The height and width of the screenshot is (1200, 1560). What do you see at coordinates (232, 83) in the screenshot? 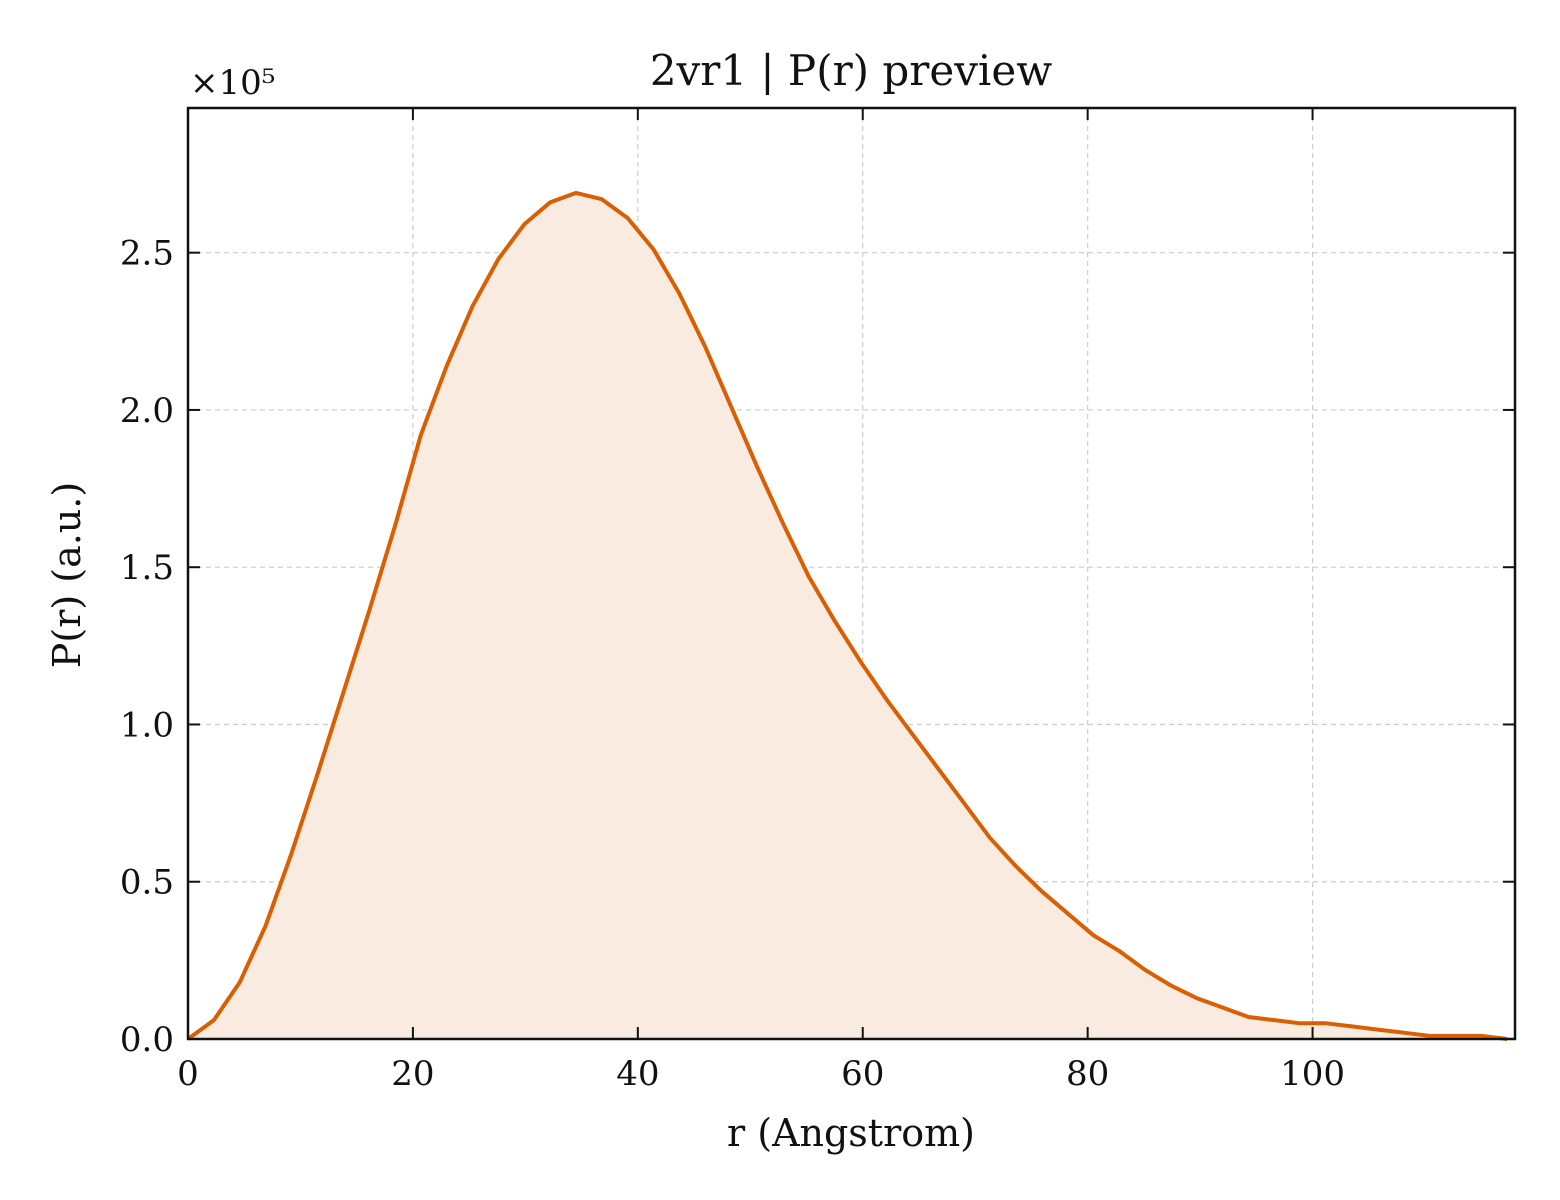
I see `y-axis-multiplier: ×10⁵` at bounding box center [232, 83].